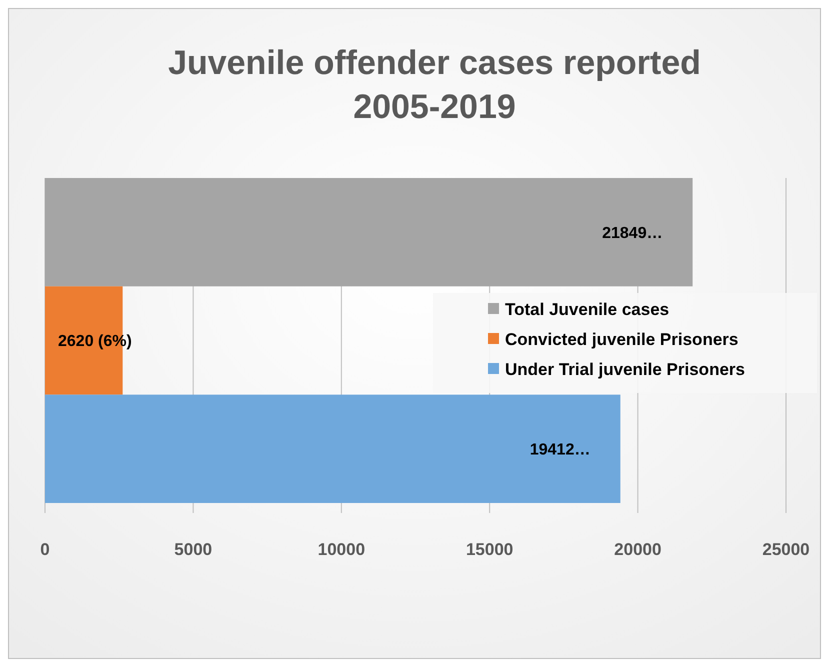 This screenshot has width=829, height=667. What do you see at coordinates (490, 549) in the screenshot?
I see `x-tick-label: 15000` at bounding box center [490, 549].